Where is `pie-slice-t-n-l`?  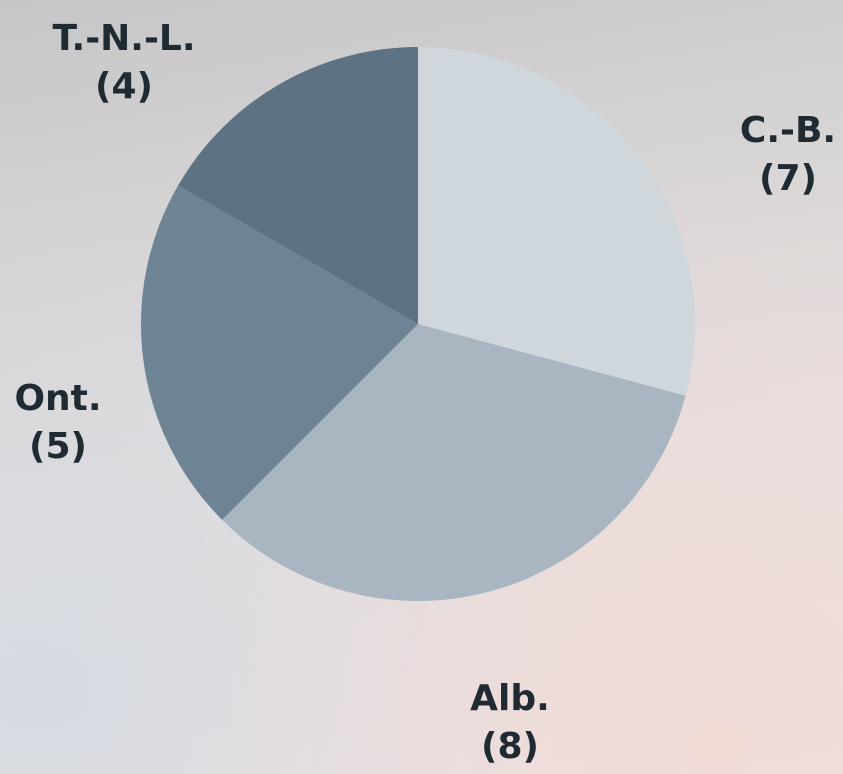 pie-slice-t-n-l is located at coordinates (298, 185).